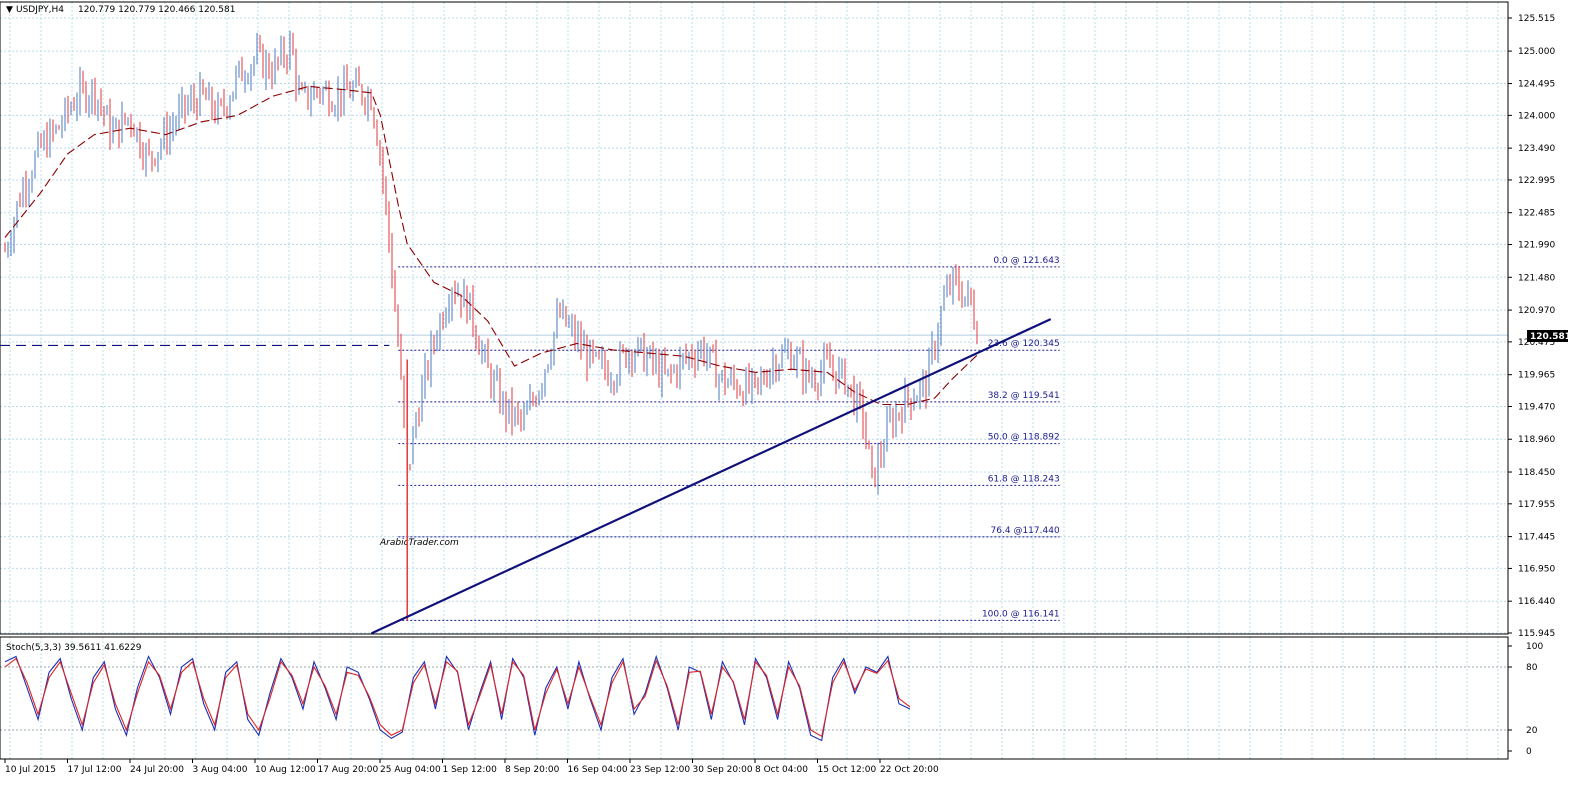 This screenshot has height=790, width=1596. What do you see at coordinates (1024, 396) in the screenshot?
I see `fib-level-label: 38.2 @ 119.541` at bounding box center [1024, 396].